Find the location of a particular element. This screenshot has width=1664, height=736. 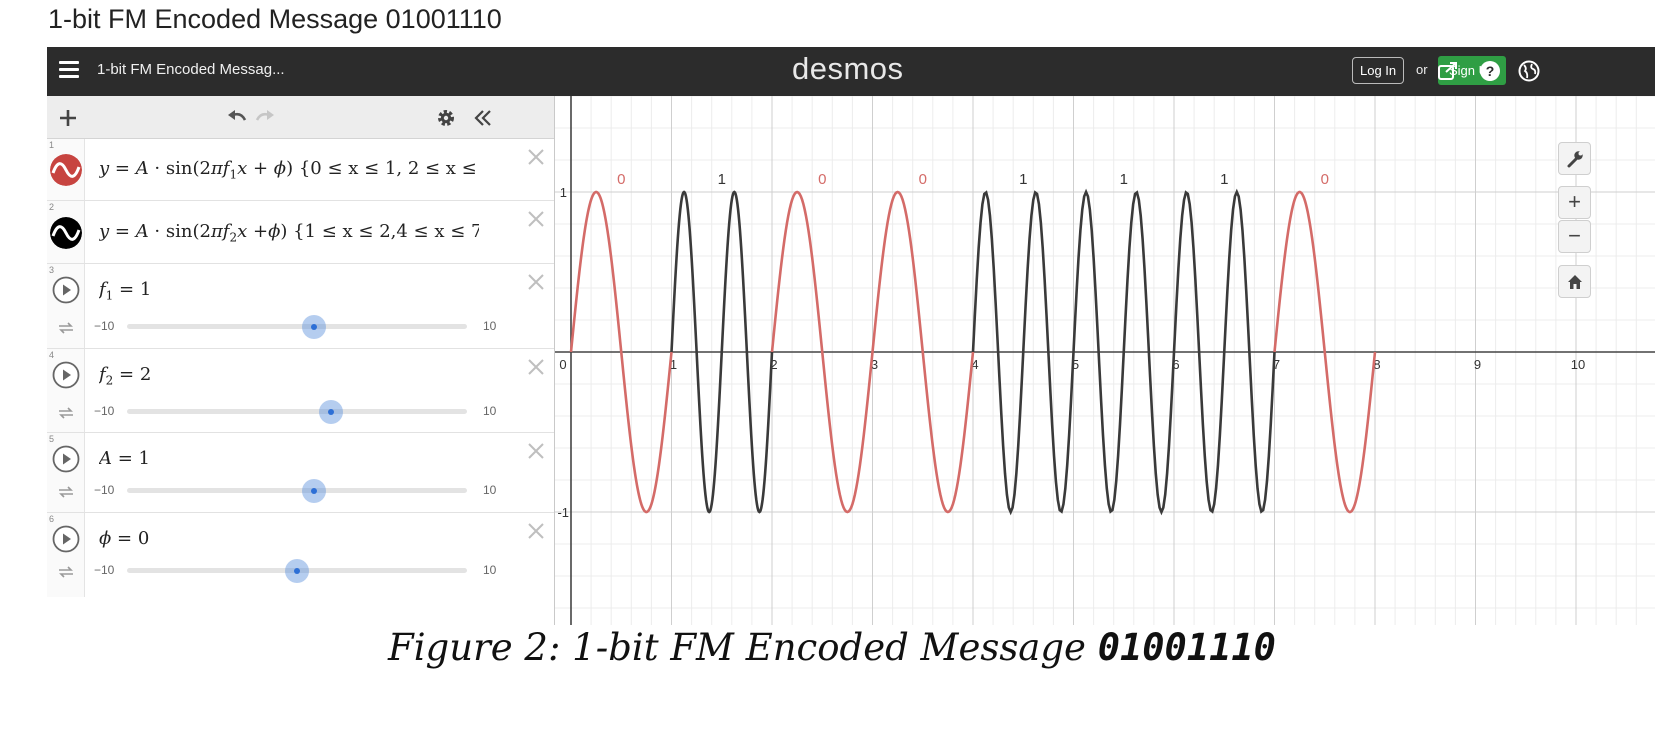

home-icon is located at coordinates (1574, 282).